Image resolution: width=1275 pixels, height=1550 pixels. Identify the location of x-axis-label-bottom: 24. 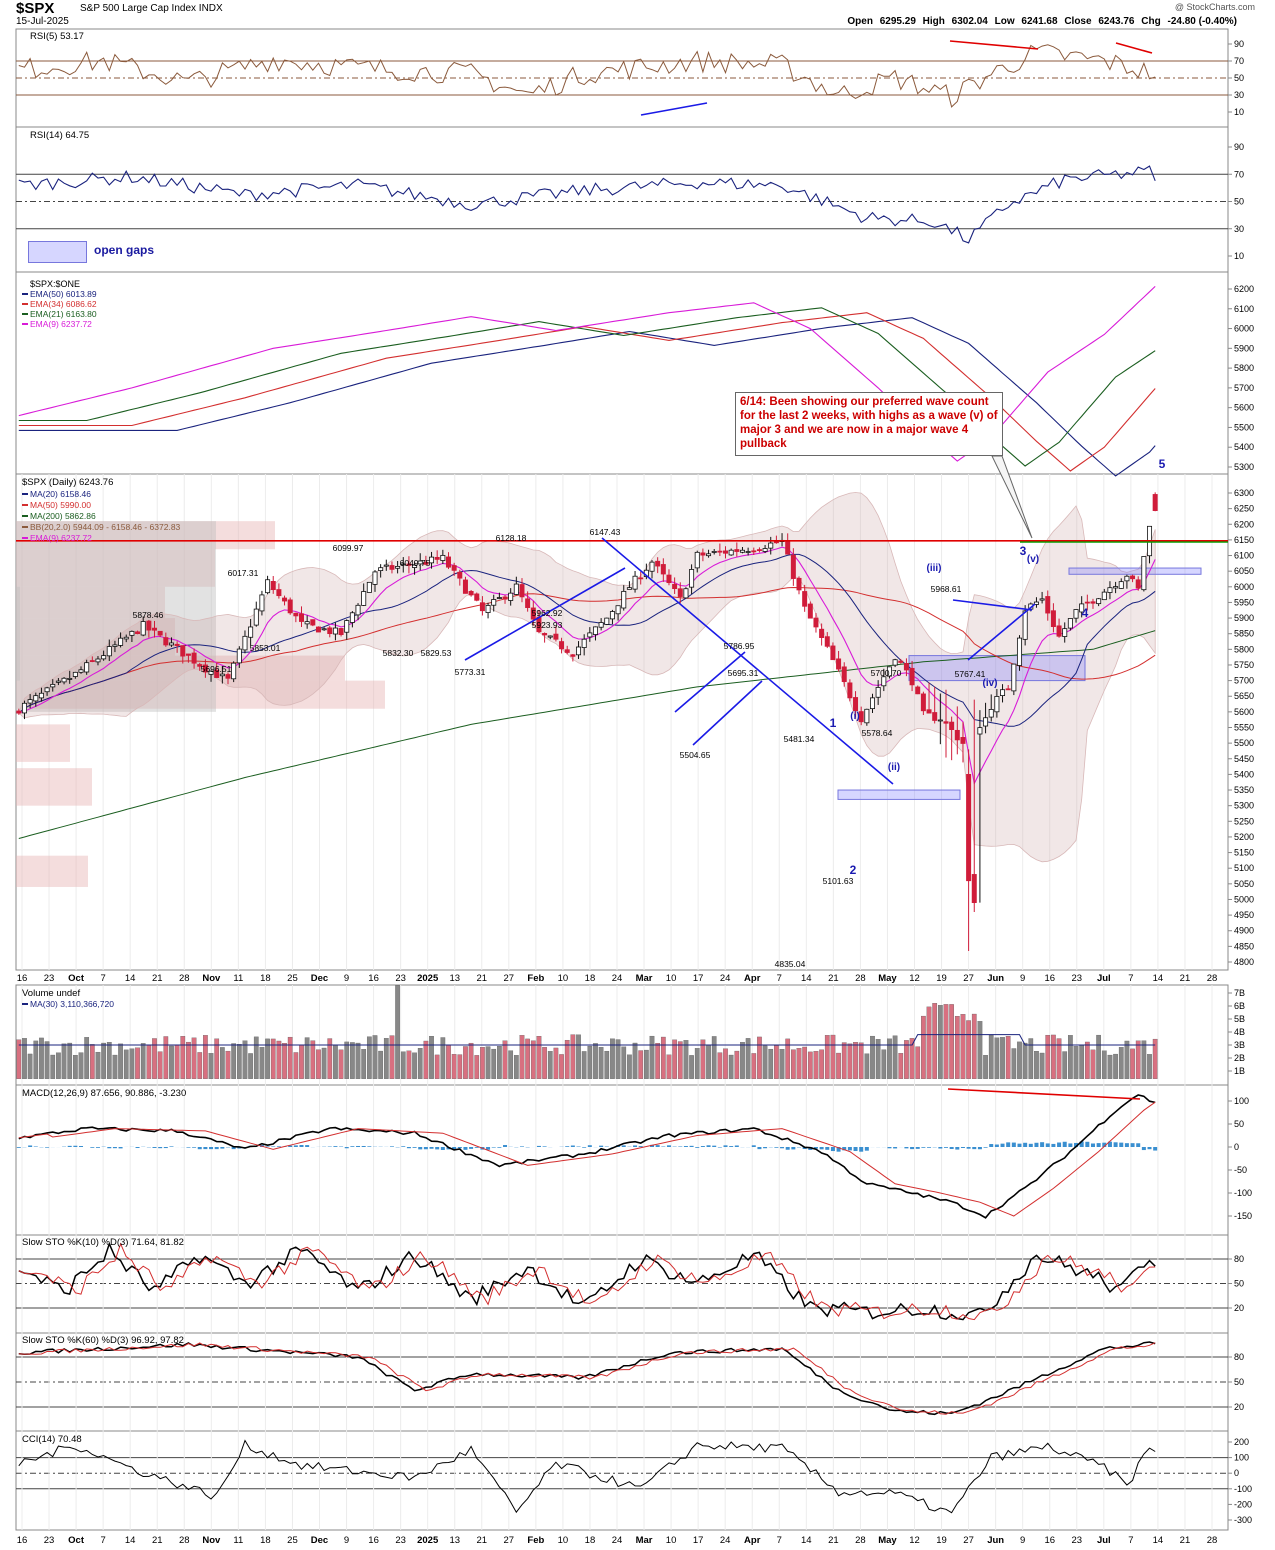
(617, 1540).